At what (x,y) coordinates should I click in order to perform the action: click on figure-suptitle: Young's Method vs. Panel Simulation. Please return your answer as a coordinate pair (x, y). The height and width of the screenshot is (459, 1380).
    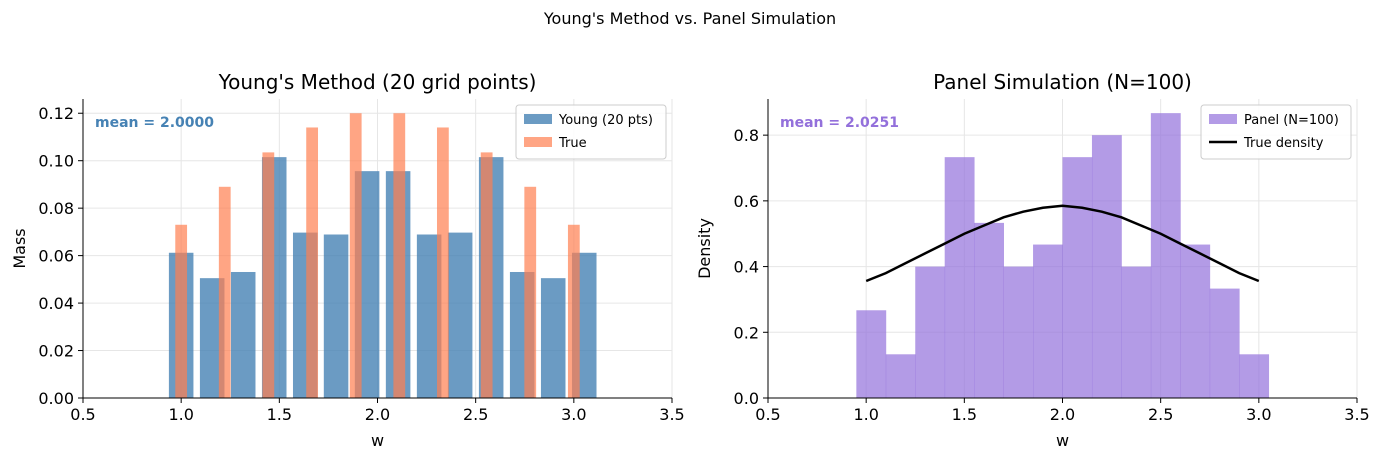
    Looking at the image, I should click on (689, 18).